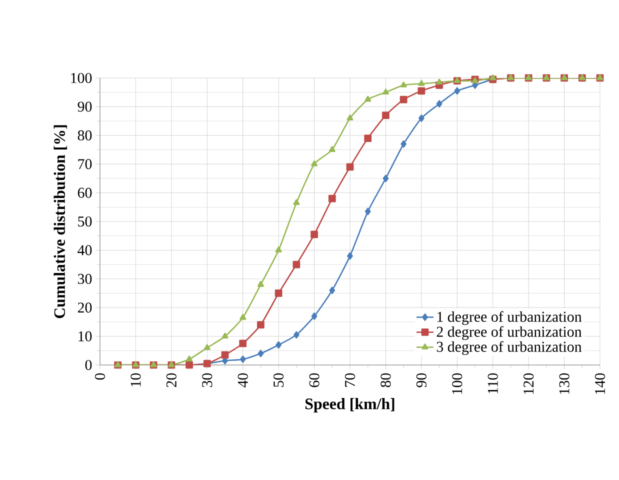  Describe the element at coordinates (85, 107) in the screenshot. I see `y-tick-label: 90` at that location.